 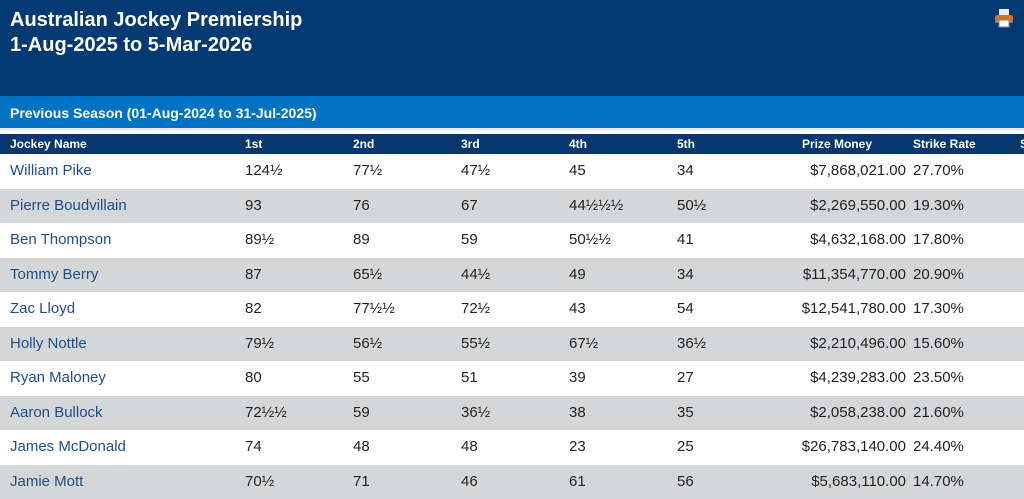 What do you see at coordinates (361, 482) in the screenshot?
I see `second-count: 71` at bounding box center [361, 482].